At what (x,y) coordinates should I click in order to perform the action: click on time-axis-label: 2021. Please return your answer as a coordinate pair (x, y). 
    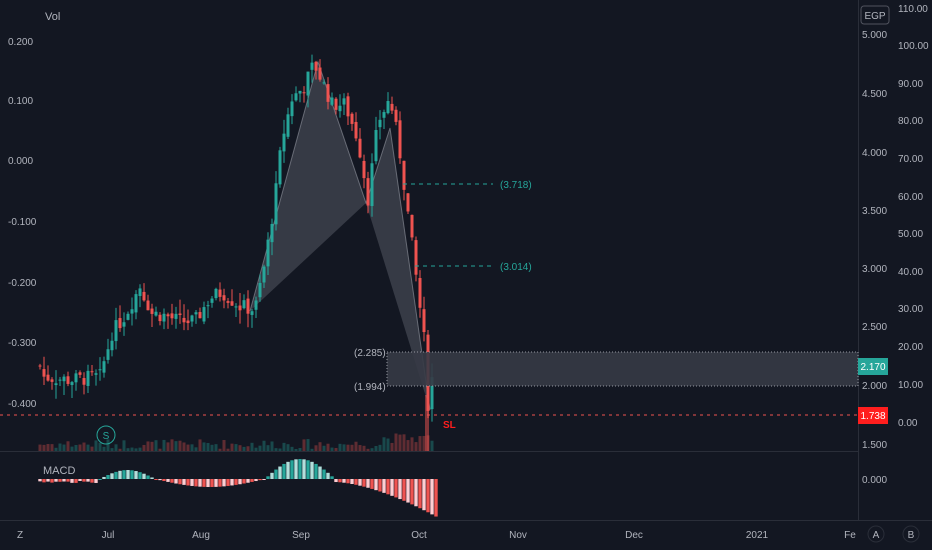
    Looking at the image, I should click on (757, 535).